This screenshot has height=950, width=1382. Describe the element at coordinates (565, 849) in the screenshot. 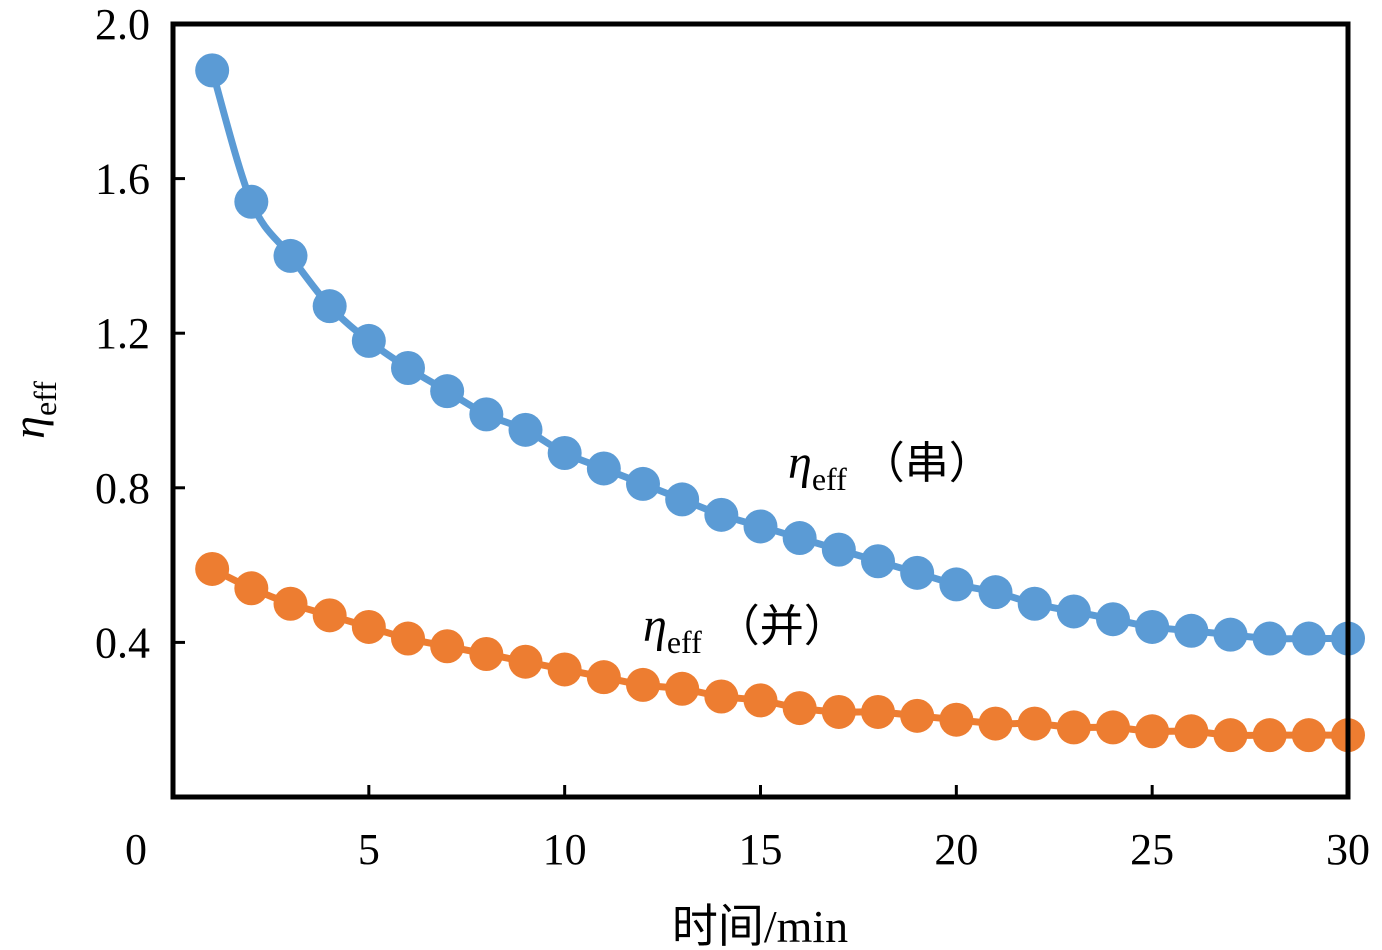

I see `x-tick-label: 10` at that location.